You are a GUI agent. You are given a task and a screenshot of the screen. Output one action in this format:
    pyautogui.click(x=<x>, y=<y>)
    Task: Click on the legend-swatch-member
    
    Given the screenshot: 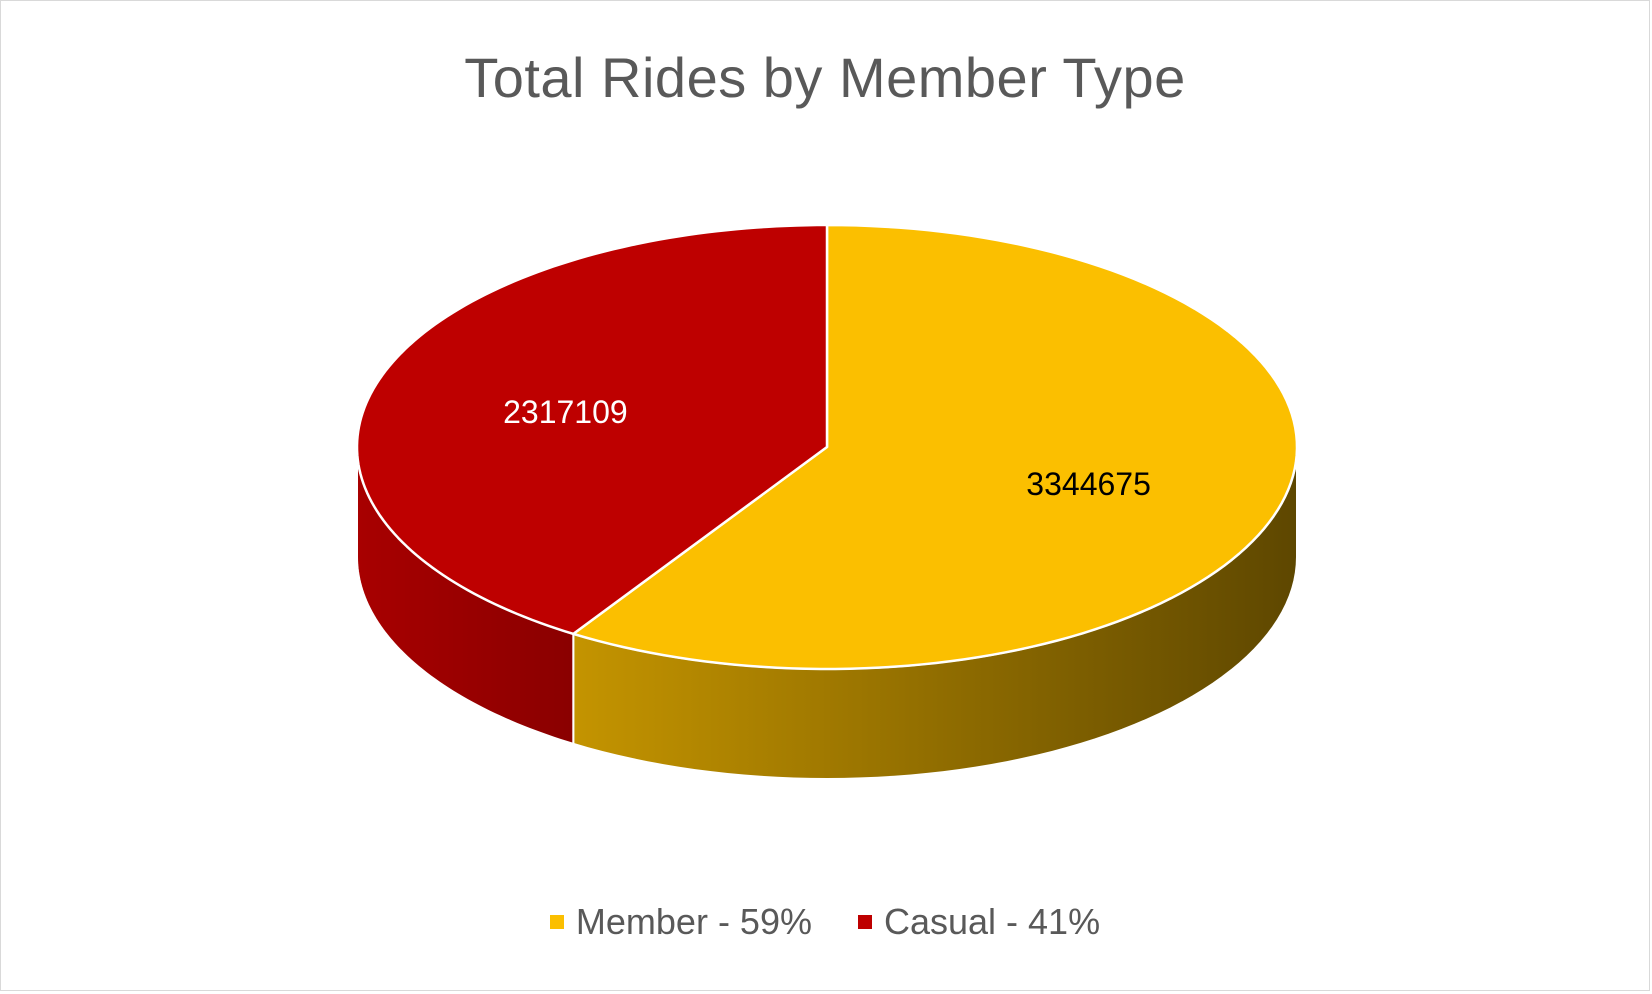 What is the action you would take?
    pyautogui.click(x=556, y=922)
    